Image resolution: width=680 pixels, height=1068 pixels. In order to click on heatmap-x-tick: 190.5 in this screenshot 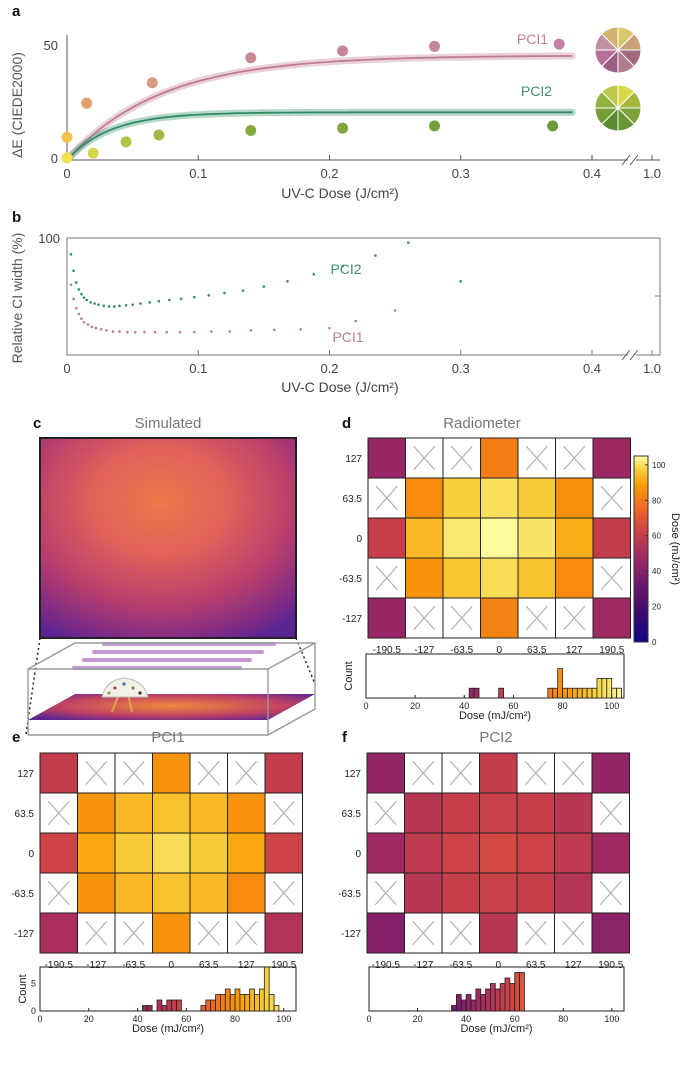, I will do `click(611, 650)`.